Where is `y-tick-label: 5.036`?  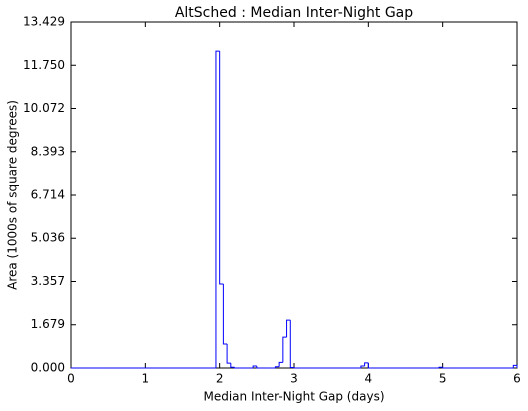
y-tick-label: 5.036 is located at coordinates (48, 238).